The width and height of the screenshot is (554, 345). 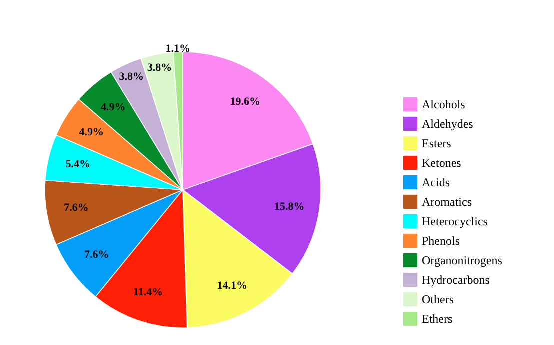 What do you see at coordinates (444, 105) in the screenshot?
I see `legend-label: Alcohols` at bounding box center [444, 105].